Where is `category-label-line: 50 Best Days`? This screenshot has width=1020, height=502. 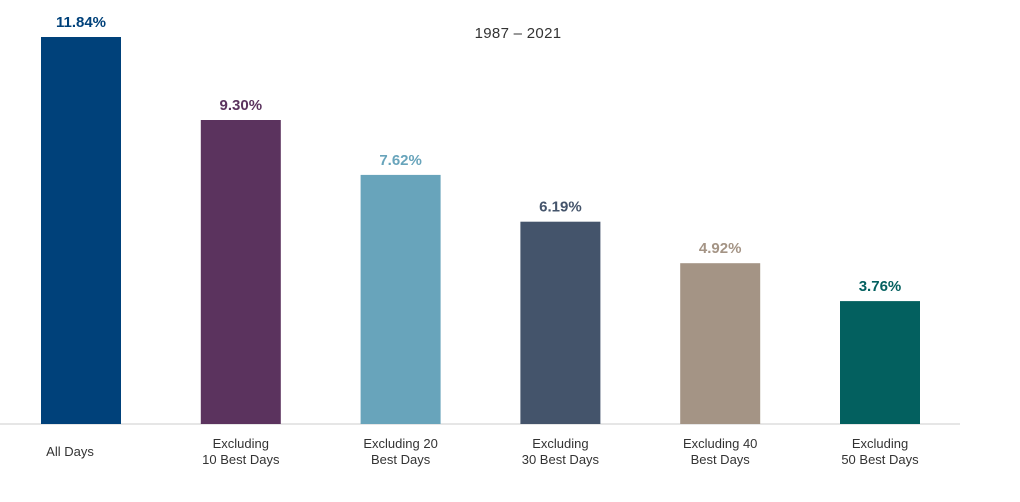 category-label-line: 50 Best Days is located at coordinates (880, 459).